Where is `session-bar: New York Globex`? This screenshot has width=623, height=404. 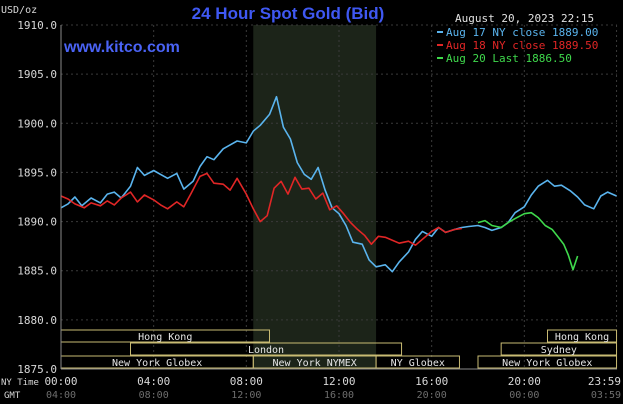 session-bar: New York Globex is located at coordinates (547, 362).